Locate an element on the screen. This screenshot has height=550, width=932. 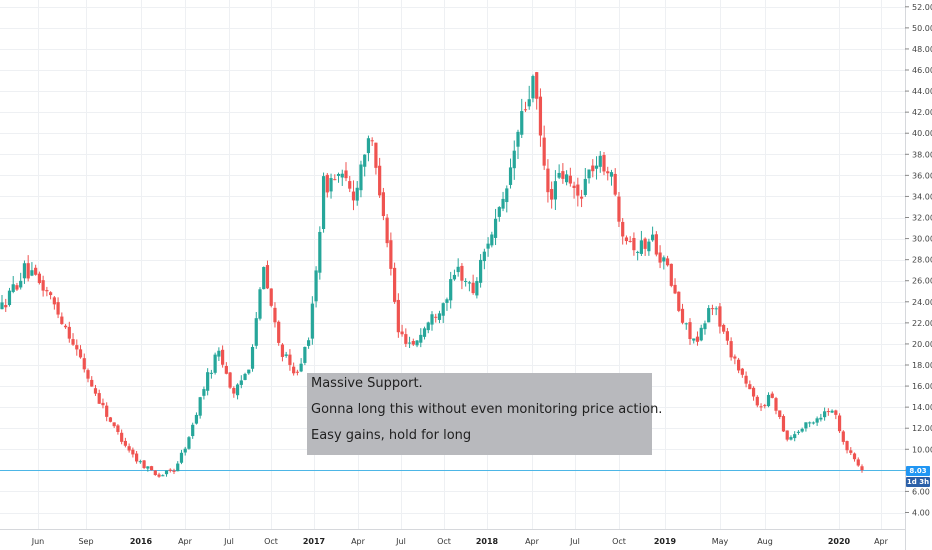
y-tick-label: 44.00 is located at coordinates (922, 91).